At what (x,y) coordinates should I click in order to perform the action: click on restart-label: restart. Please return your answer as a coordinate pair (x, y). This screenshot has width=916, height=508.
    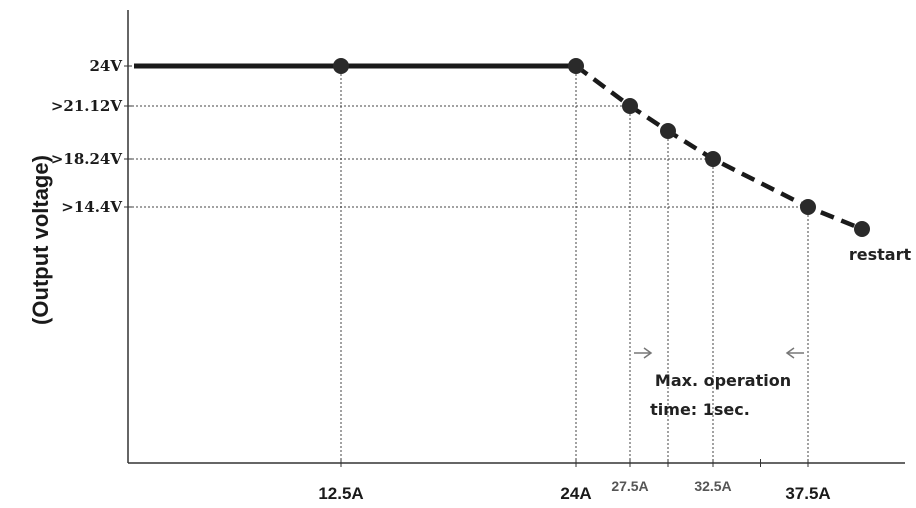
    Looking at the image, I should click on (880, 254).